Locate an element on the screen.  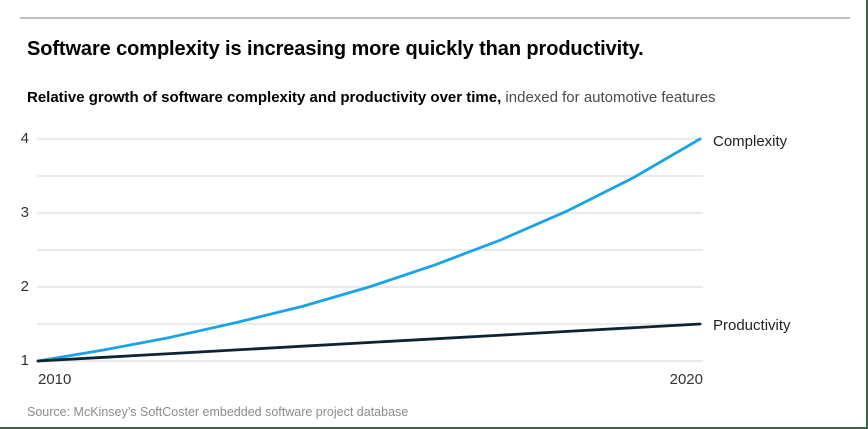
y-tick-label-2: 2 is located at coordinates (24, 286).